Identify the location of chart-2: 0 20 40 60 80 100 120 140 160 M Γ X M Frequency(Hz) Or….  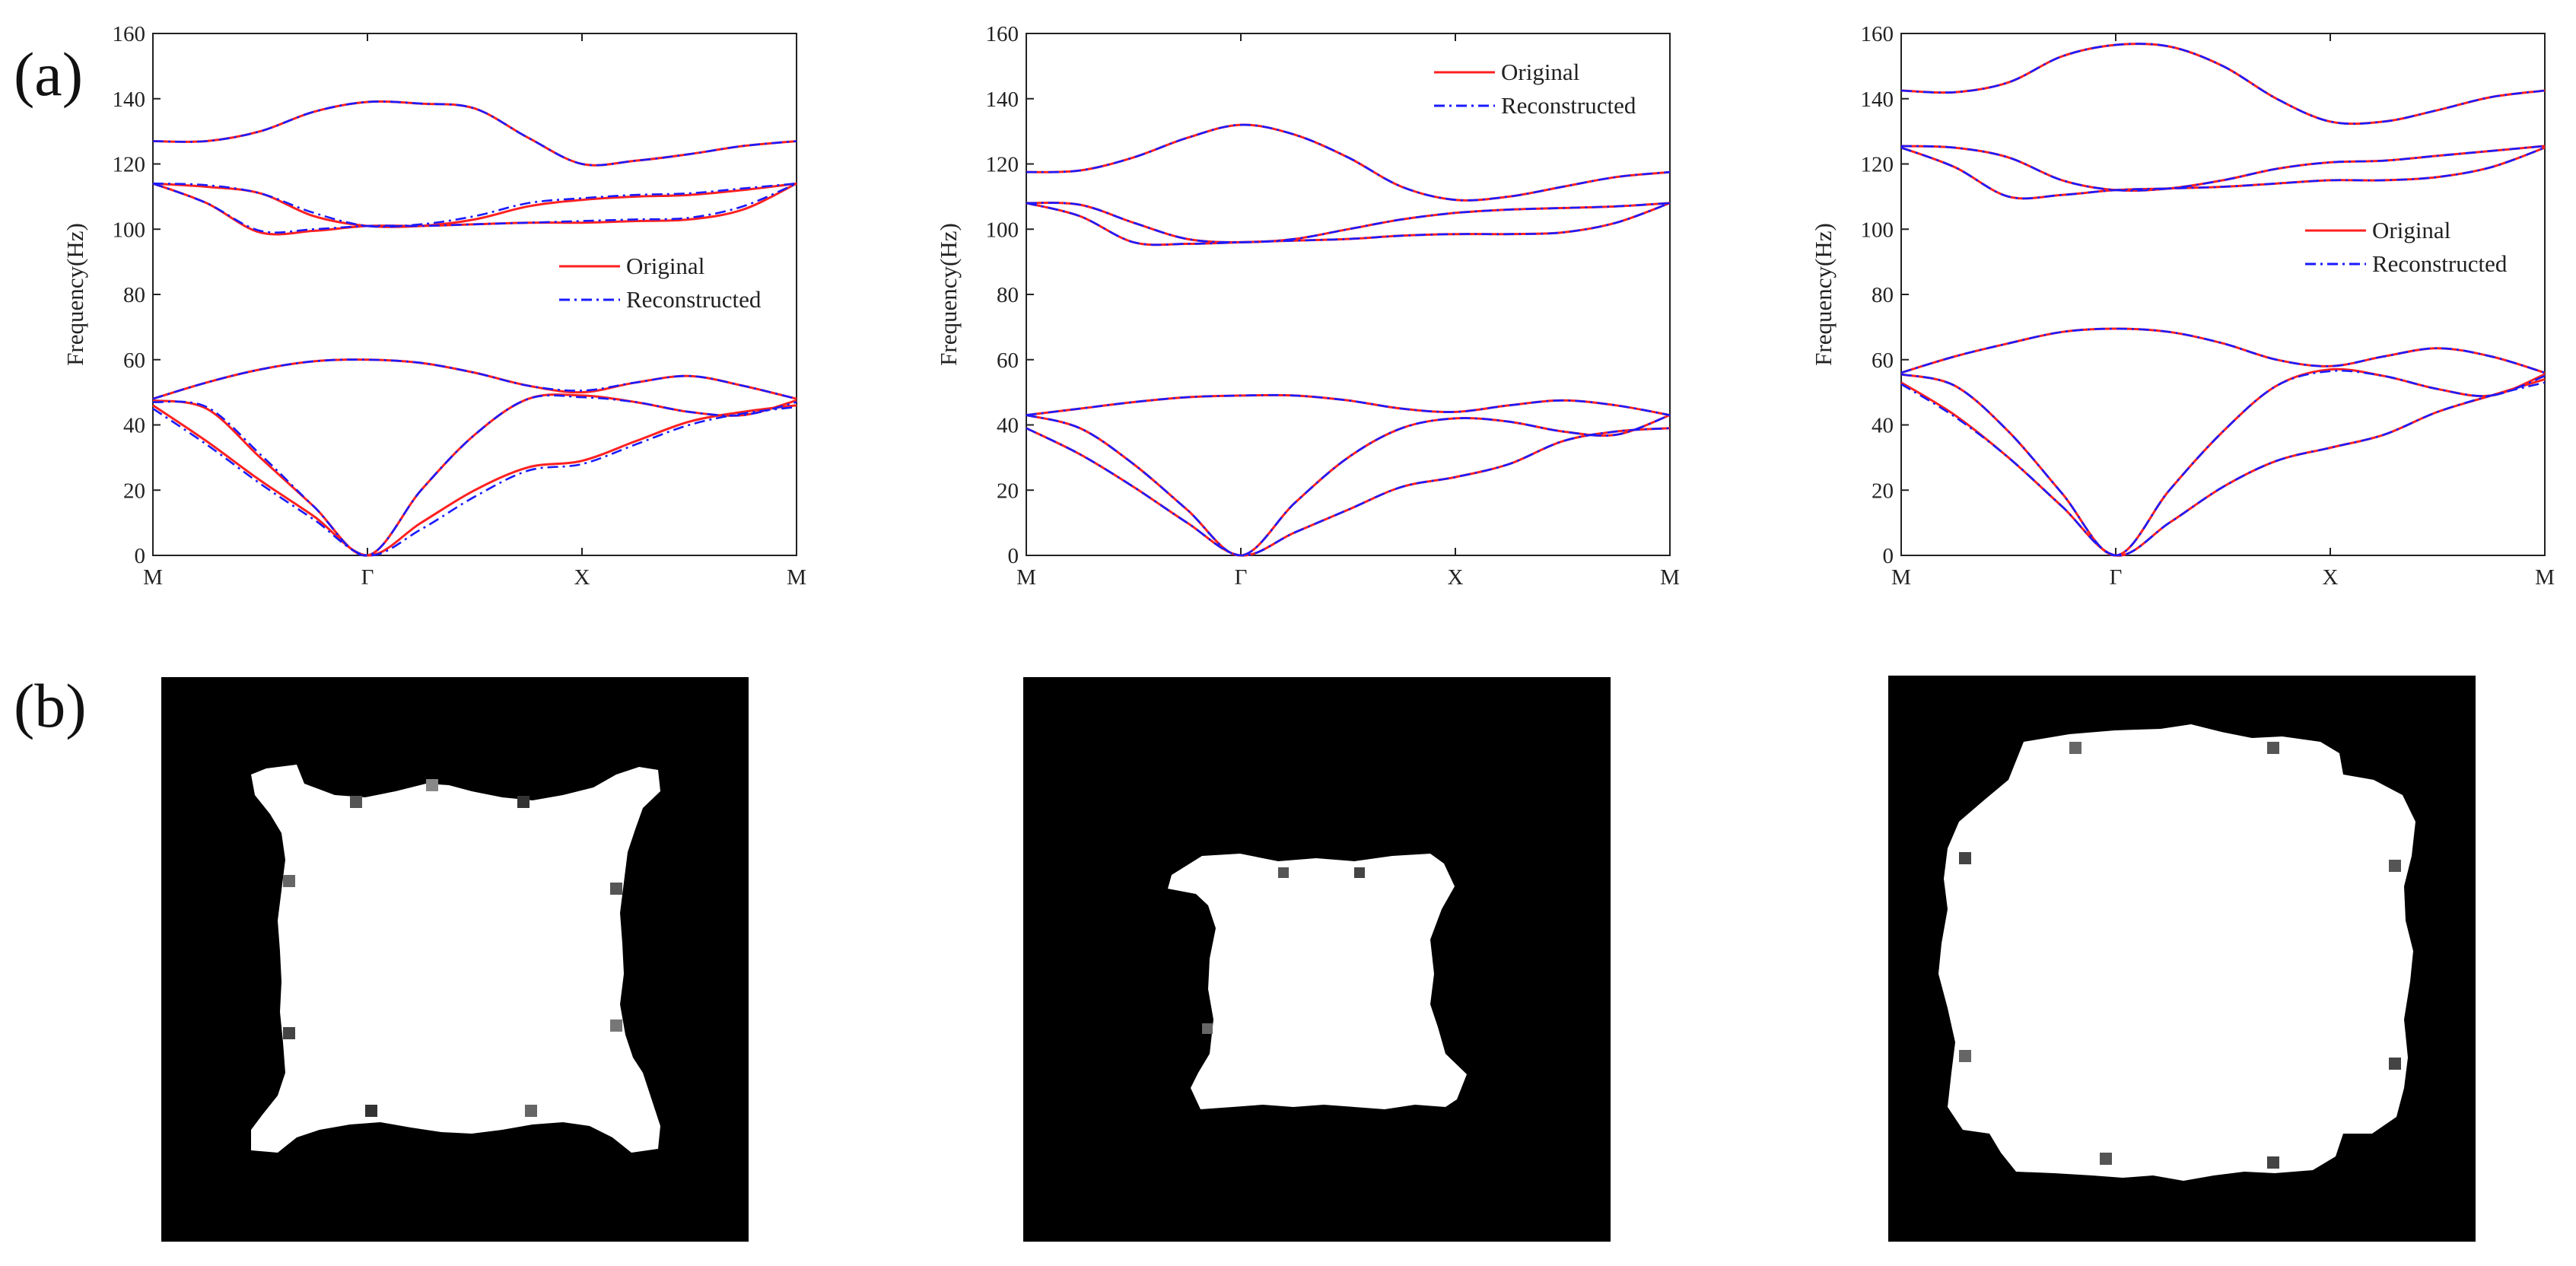
(1307, 306).